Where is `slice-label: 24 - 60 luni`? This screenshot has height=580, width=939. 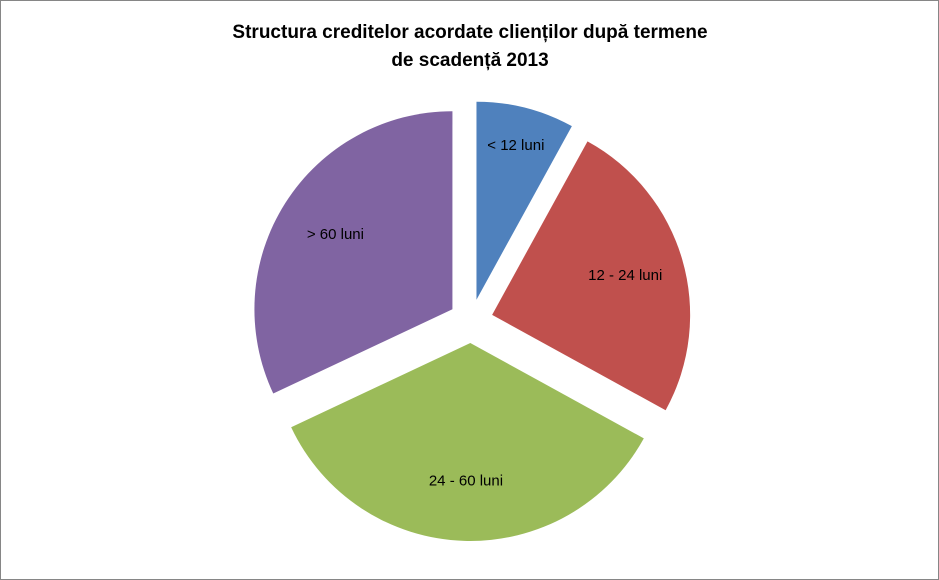 slice-label: 24 - 60 luni is located at coordinates (466, 480).